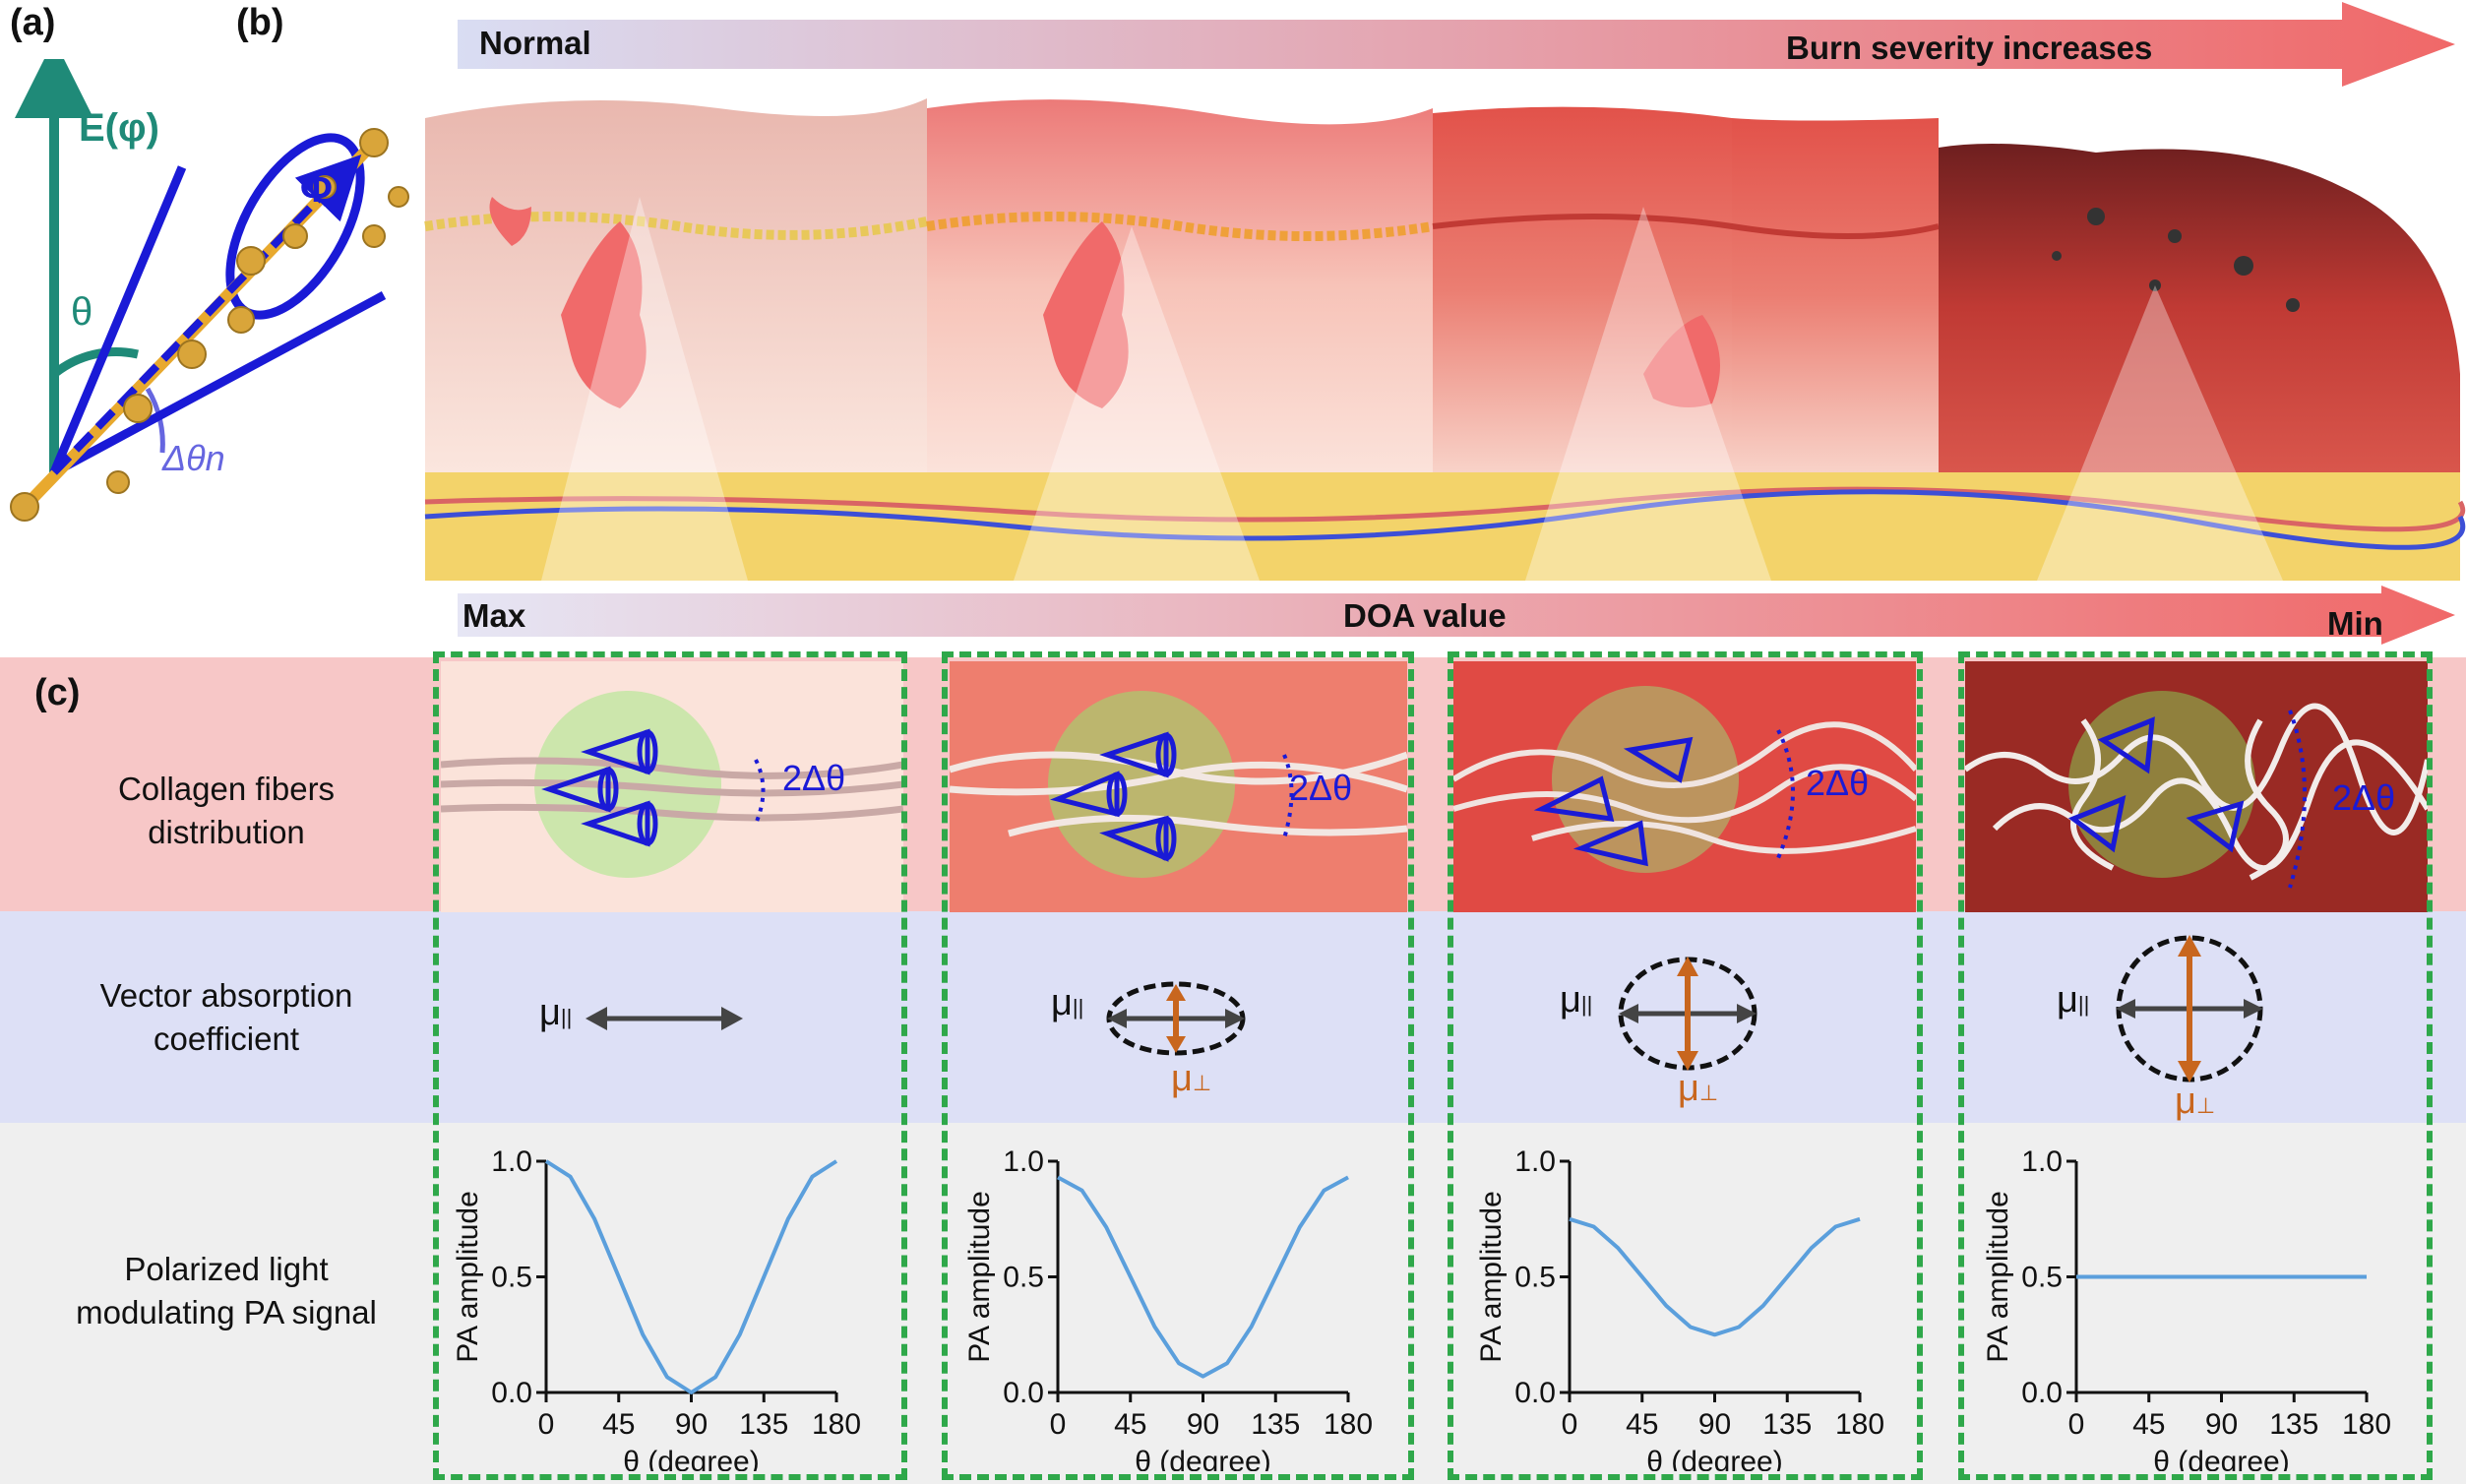 This screenshot has height=1484, width=2466. I want to click on row-label-collagen-line1: Collagen fibers, so click(226, 789).